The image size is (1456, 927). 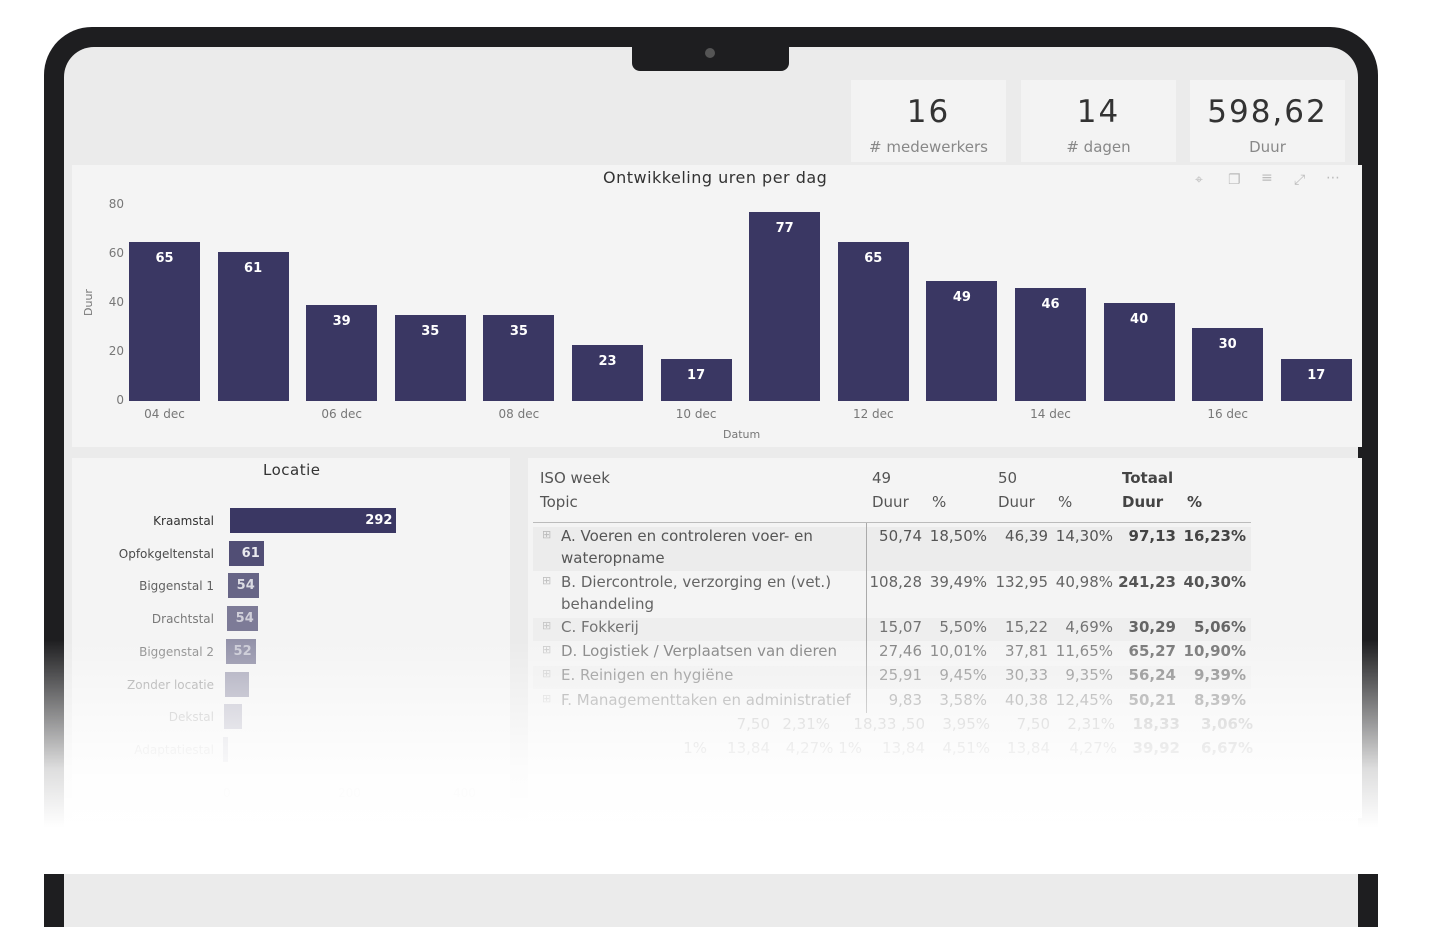 What do you see at coordinates (237, 684) in the screenshot?
I see `bar-zonder-locatie` at bounding box center [237, 684].